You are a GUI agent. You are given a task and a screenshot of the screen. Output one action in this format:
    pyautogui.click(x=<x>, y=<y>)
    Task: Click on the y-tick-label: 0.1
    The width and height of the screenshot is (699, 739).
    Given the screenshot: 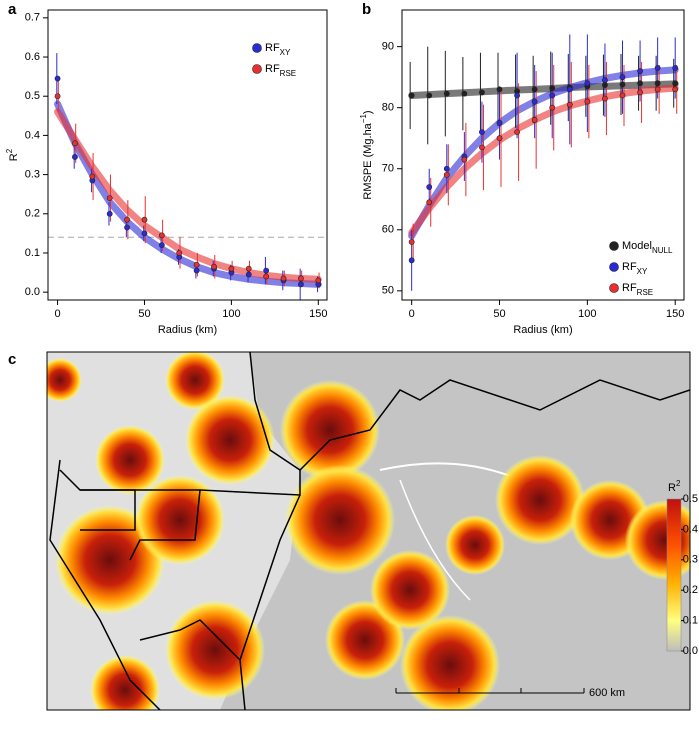 What is the action you would take?
    pyautogui.click(x=32, y=253)
    